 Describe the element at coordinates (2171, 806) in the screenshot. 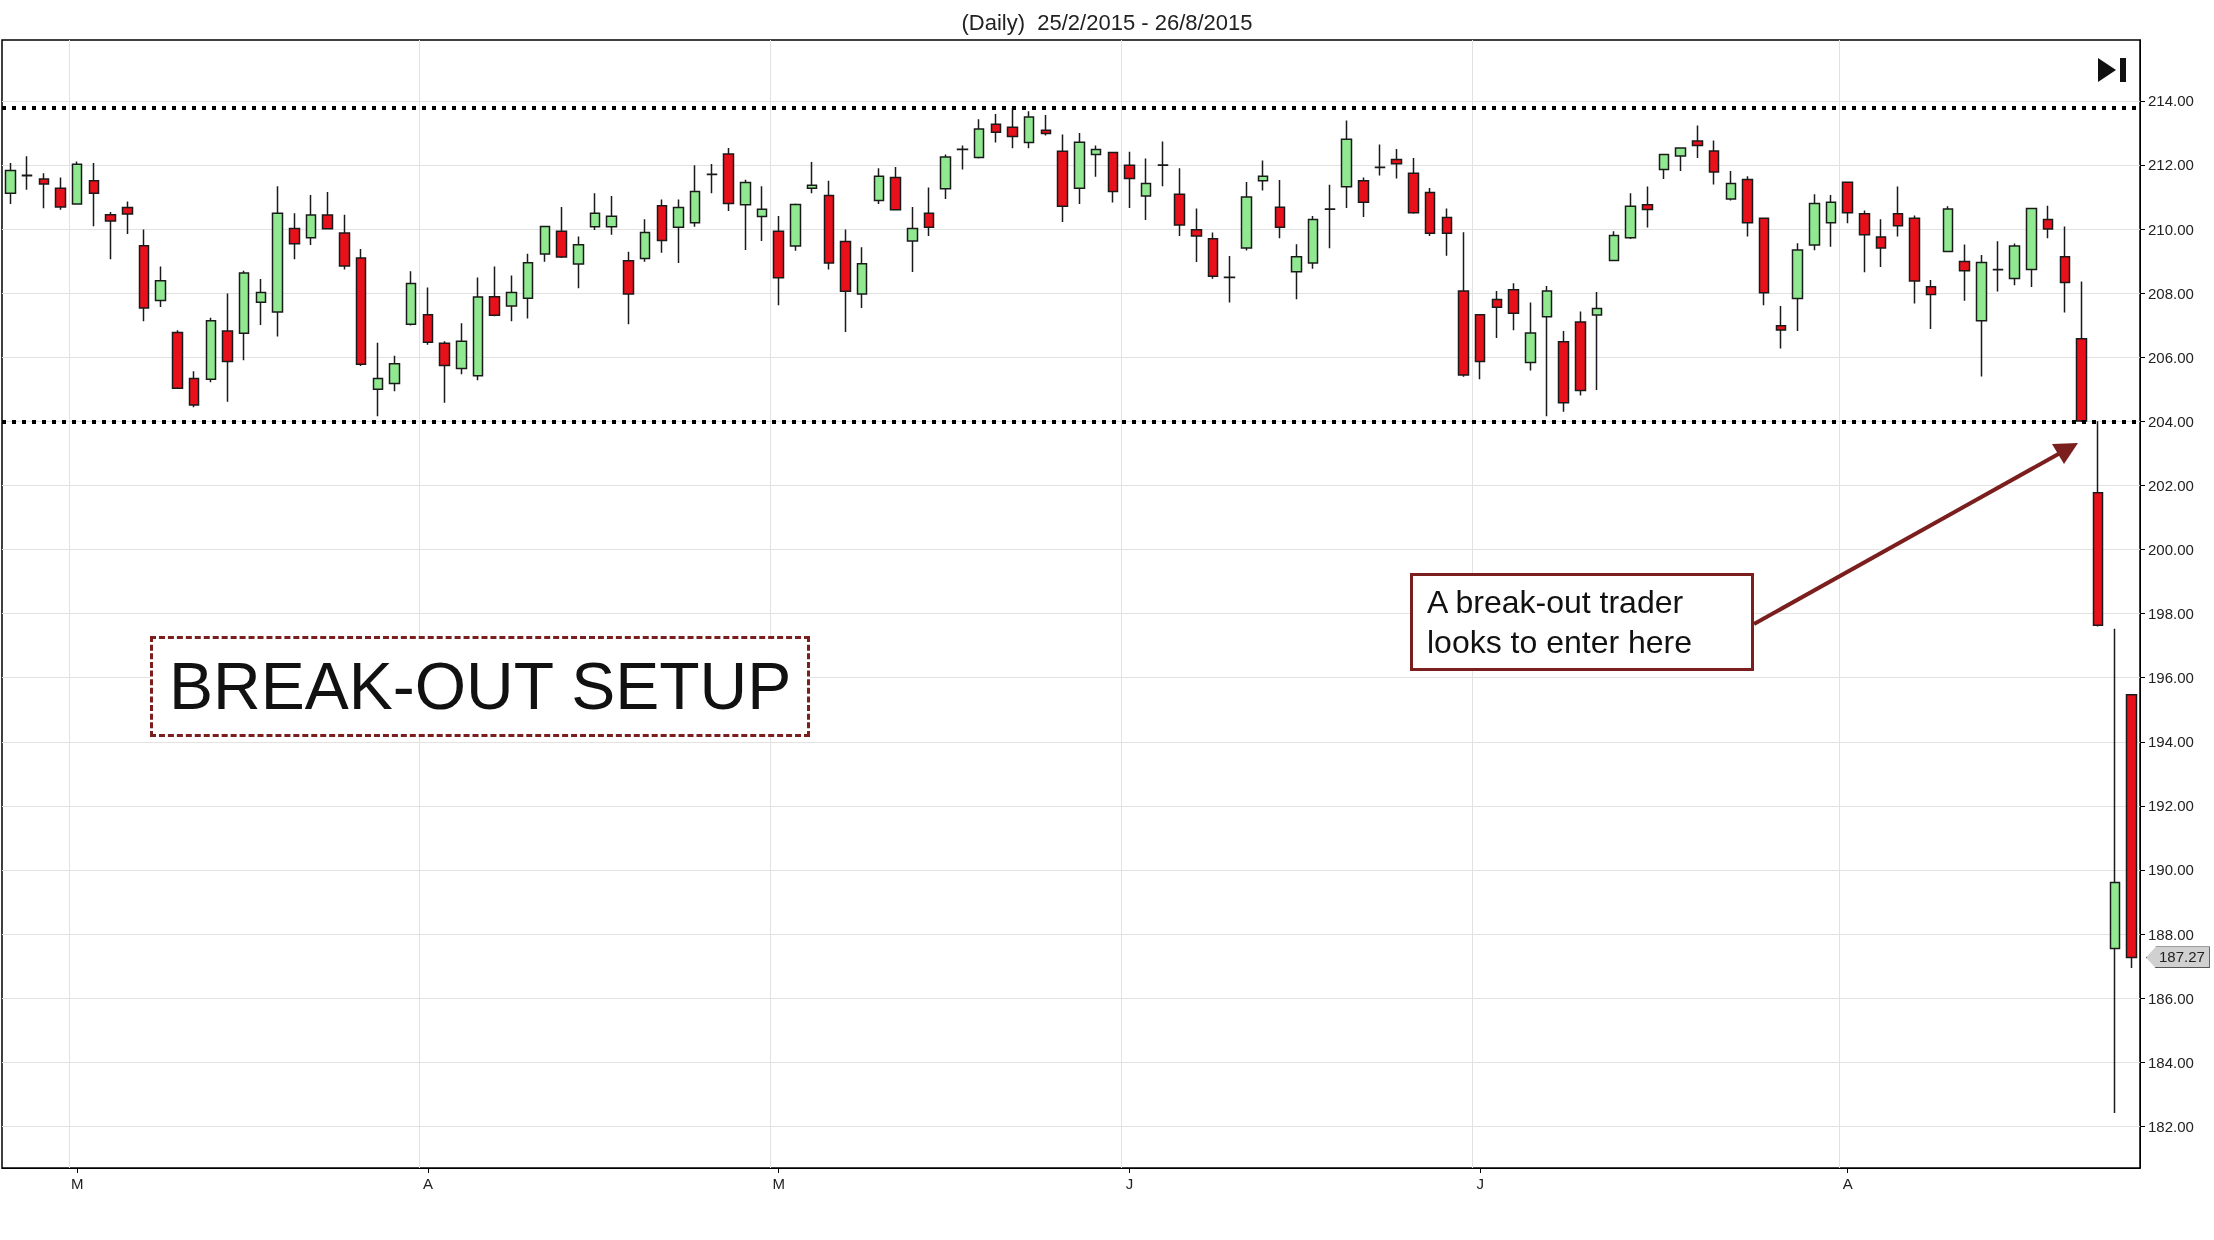

I see `y-tick-label: 192.00` at that location.